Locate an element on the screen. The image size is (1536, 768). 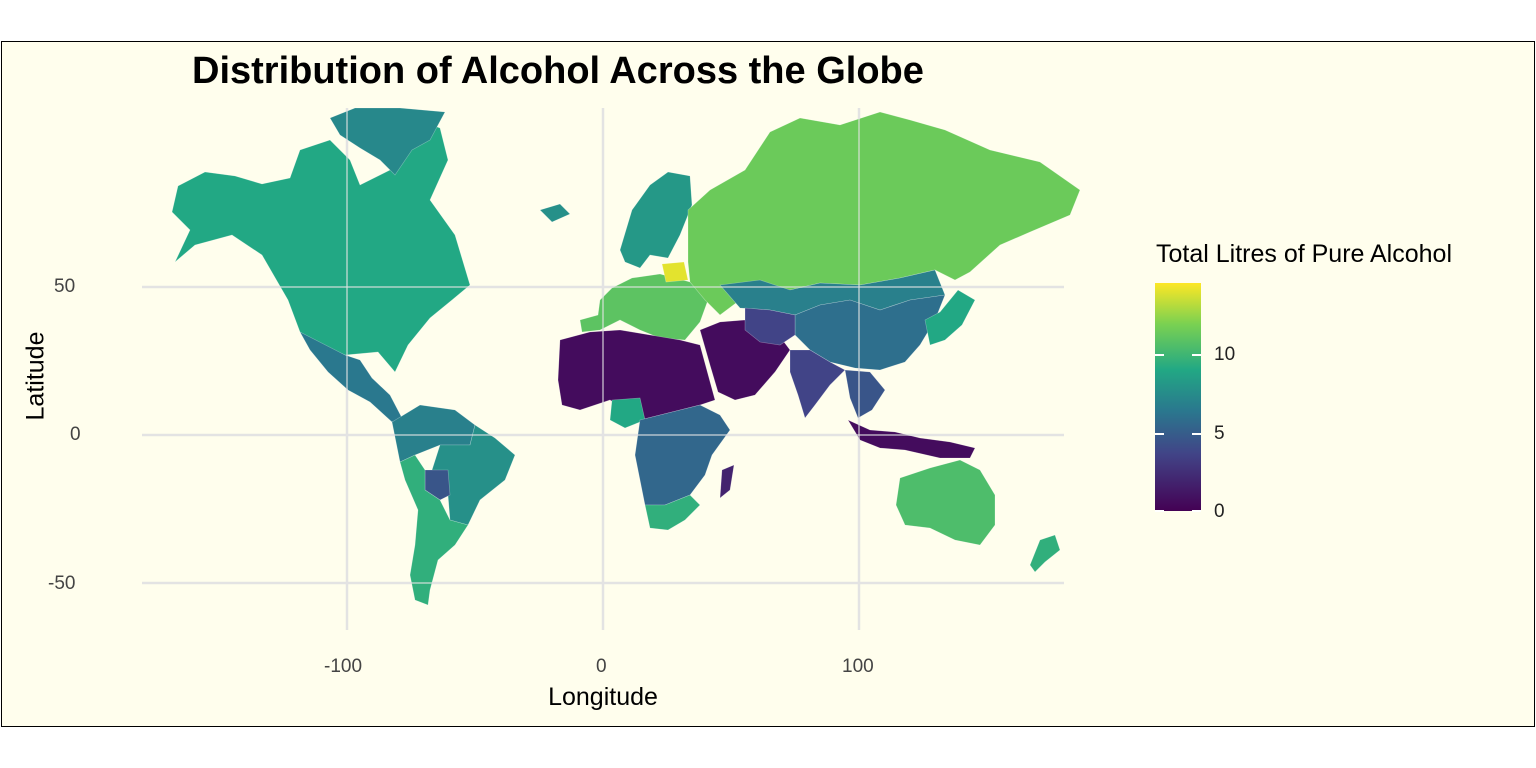
legend-title: Total Litres of Pure Alcohol is located at coordinates (1304, 254).